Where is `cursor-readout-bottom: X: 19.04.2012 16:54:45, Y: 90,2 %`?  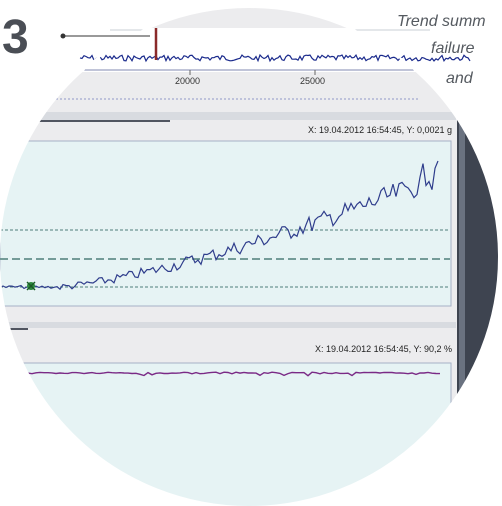
cursor-readout-bottom: X: 19.04.2012 16:54:45, Y: 90,2 % is located at coordinates (383, 349).